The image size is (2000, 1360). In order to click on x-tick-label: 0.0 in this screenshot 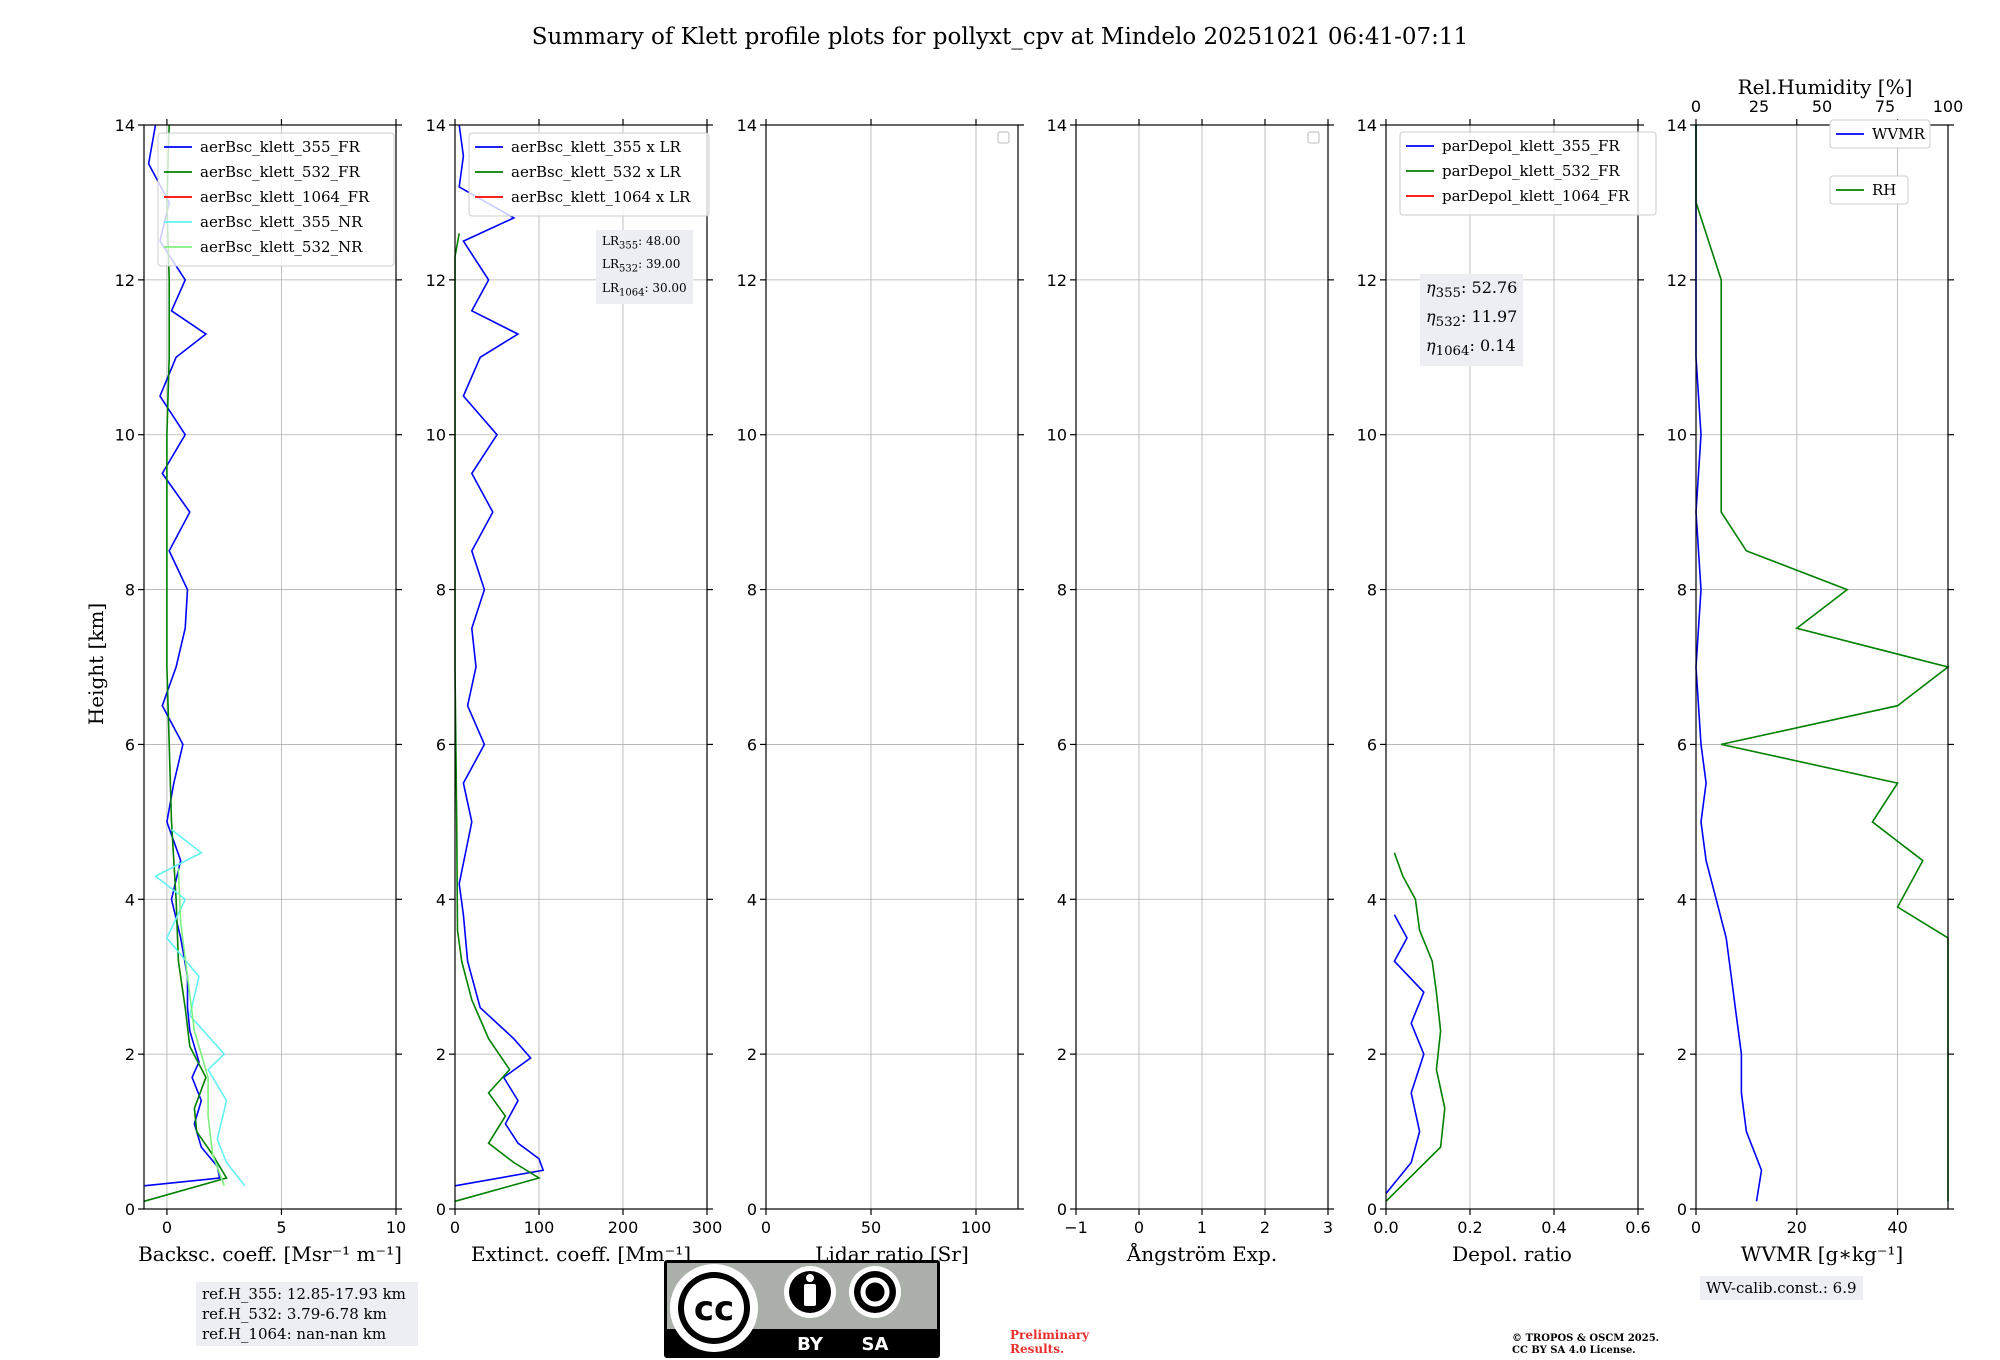, I will do `click(1385, 1227)`.